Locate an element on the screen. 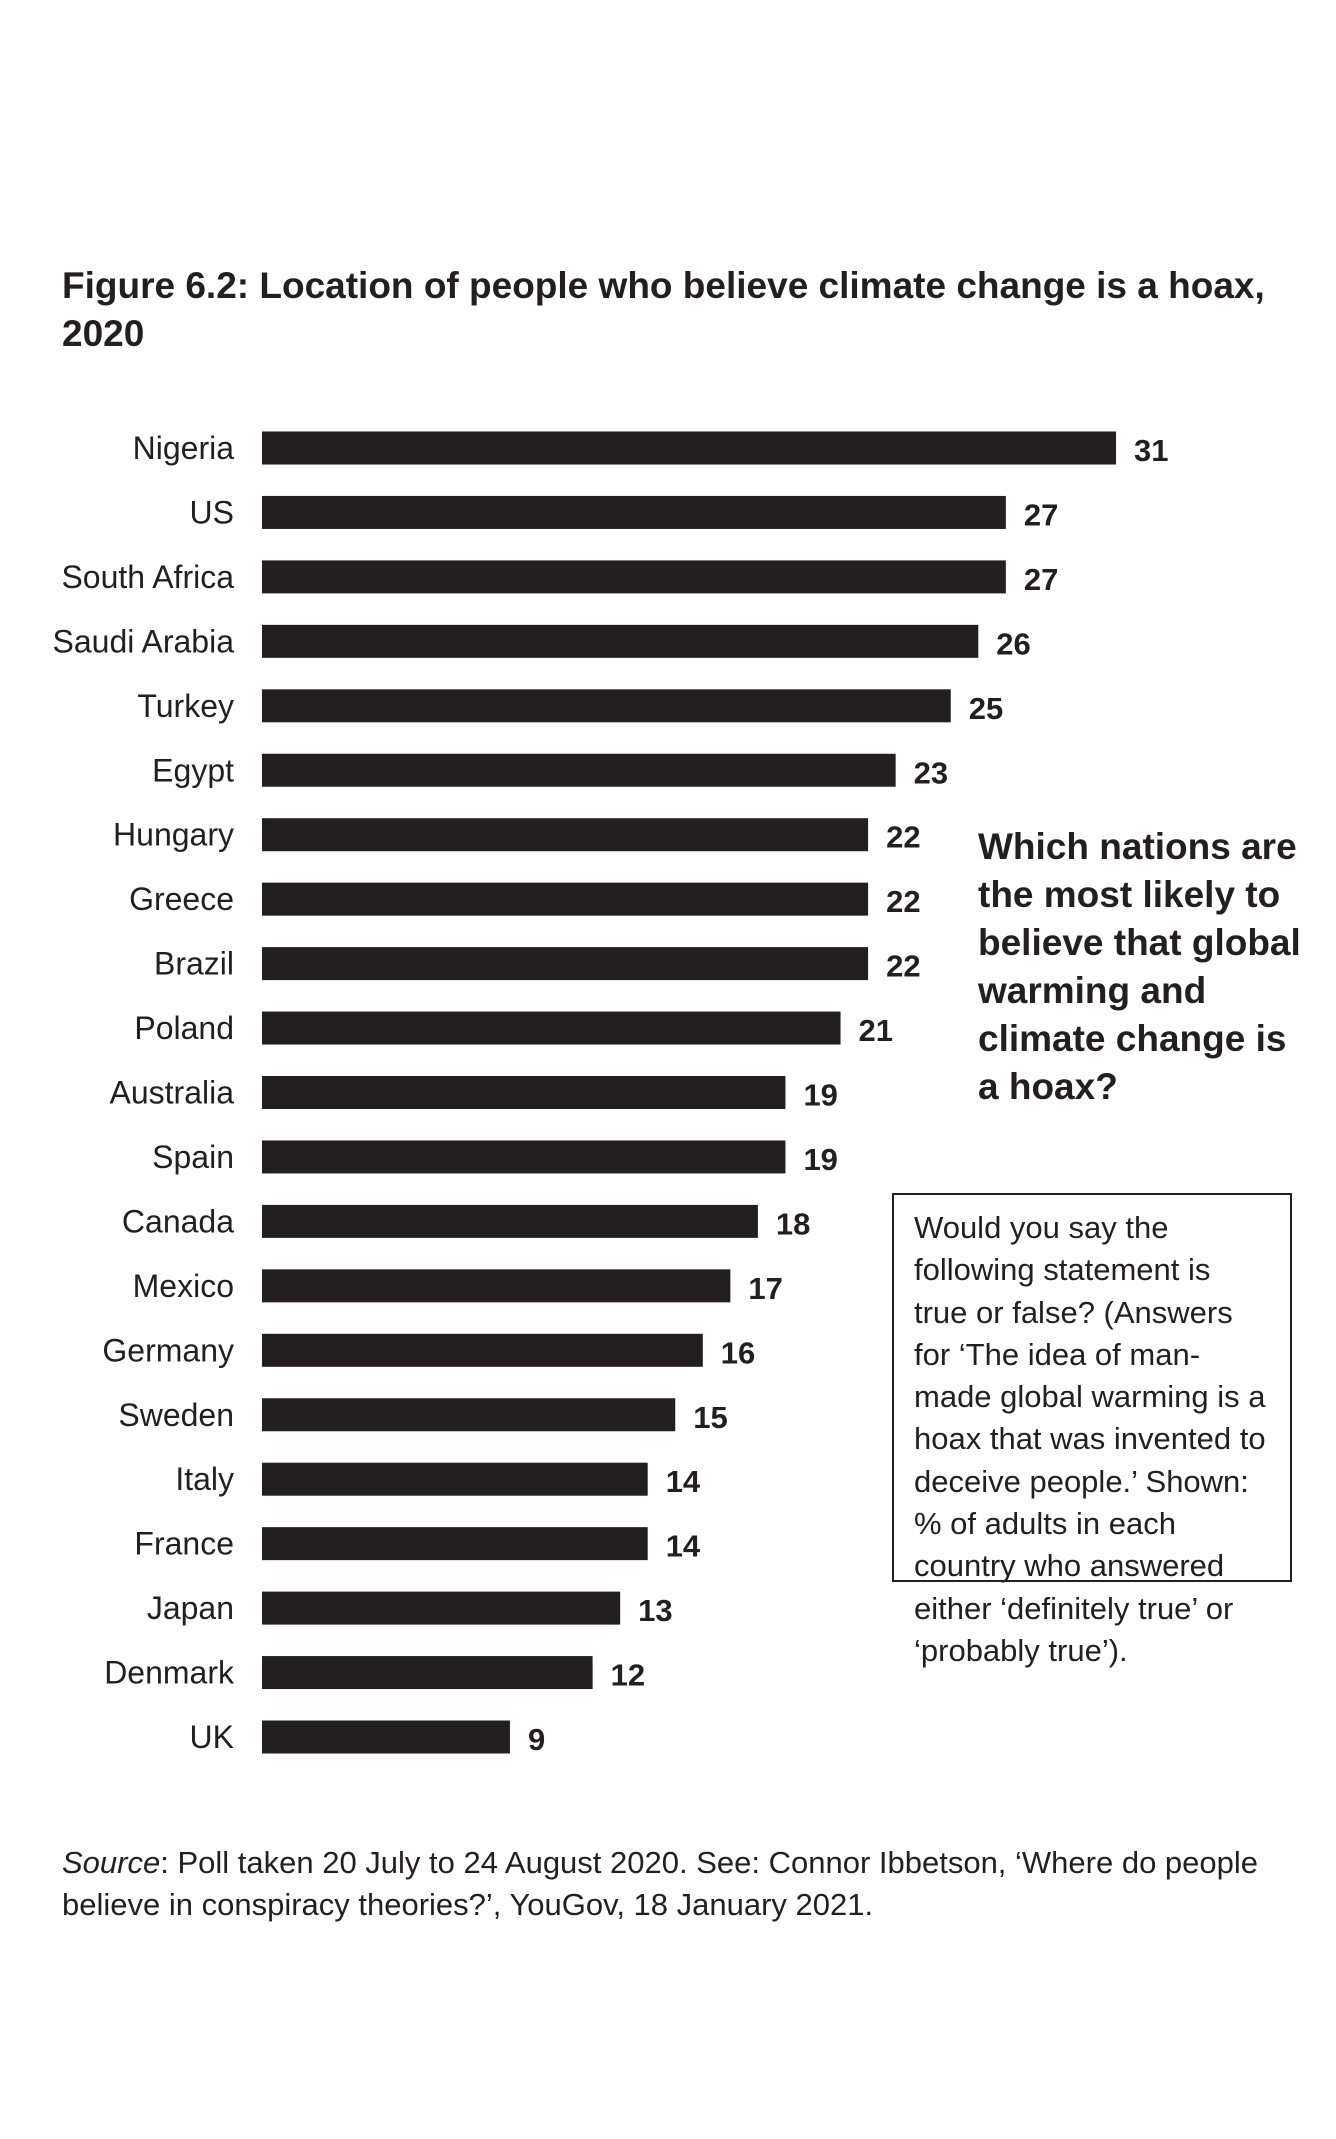 The height and width of the screenshot is (2139, 1336). value-label: 18 is located at coordinates (793, 1223).